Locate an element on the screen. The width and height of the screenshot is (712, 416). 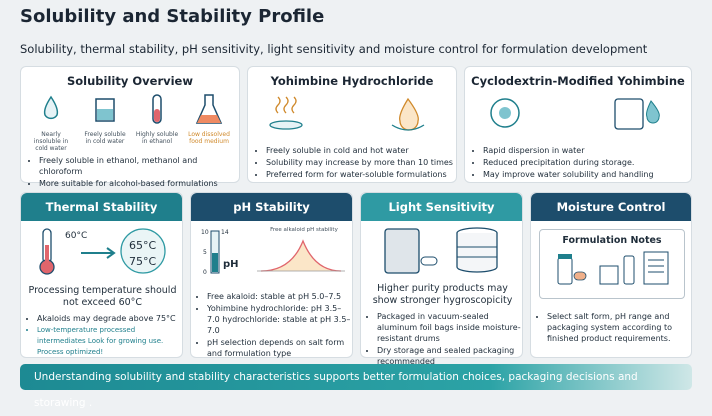
title: Solubility and Stability Profile is located at coordinates (172, 16).